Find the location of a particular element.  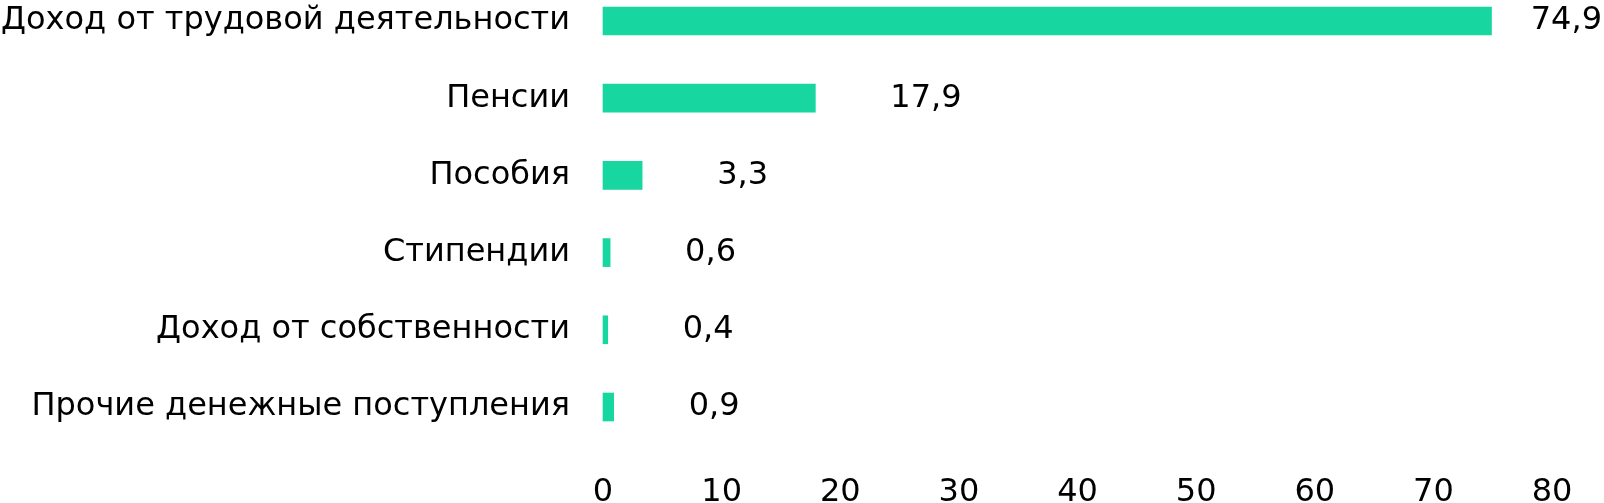

y-tick-label: Прочие денежные поступления is located at coordinates (300, 404).